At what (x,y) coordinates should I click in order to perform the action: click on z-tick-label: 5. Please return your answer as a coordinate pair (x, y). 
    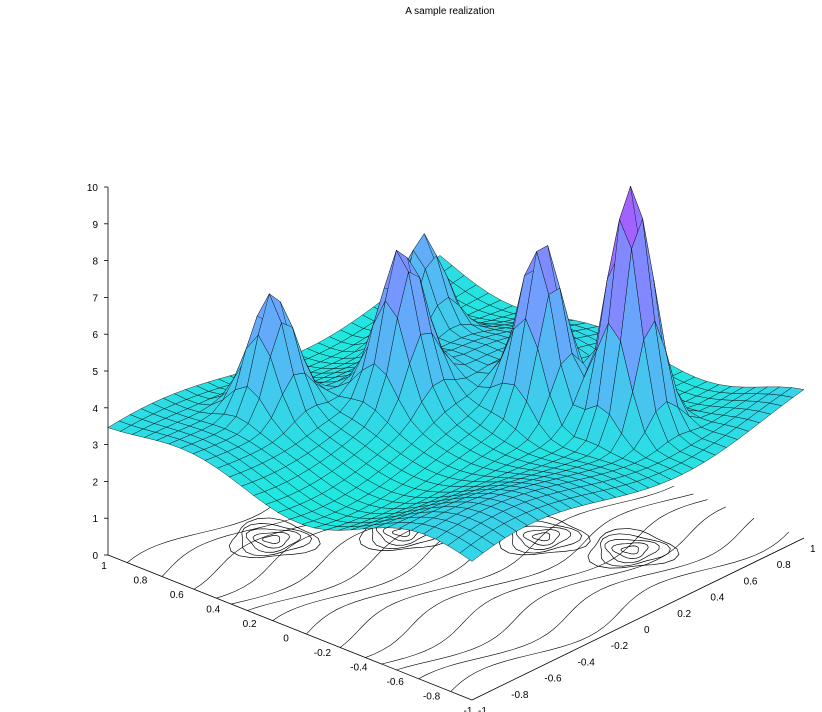
    Looking at the image, I should click on (95, 372).